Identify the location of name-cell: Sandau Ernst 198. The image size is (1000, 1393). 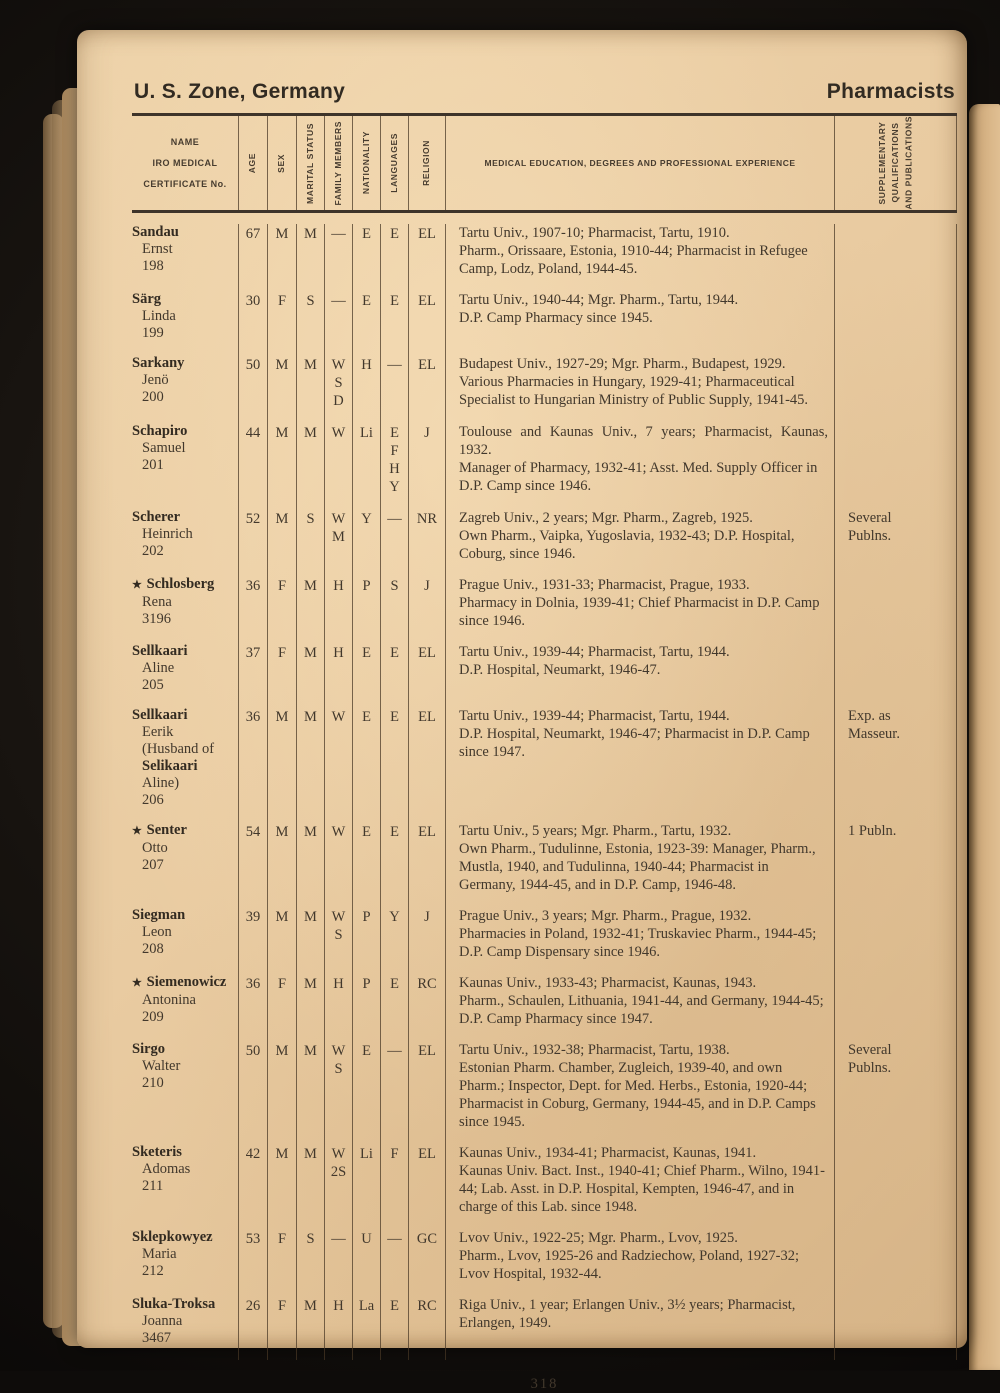
(185, 257).